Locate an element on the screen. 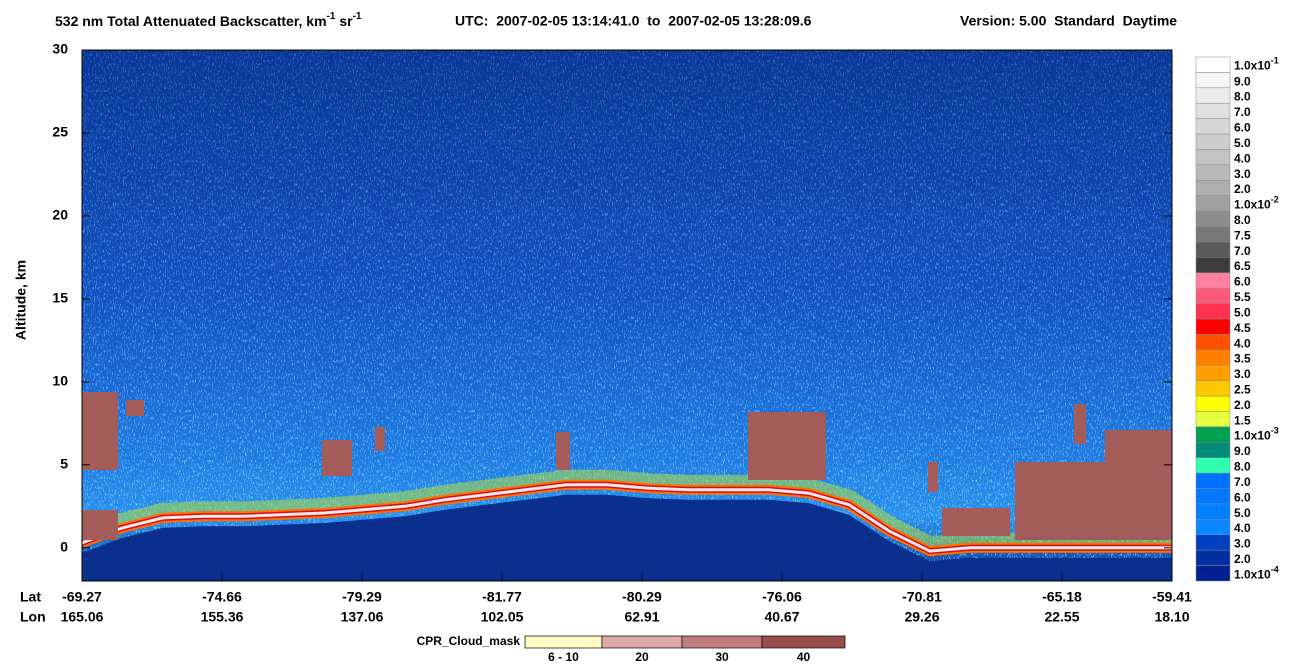 Image resolution: width=1300 pixels, height=667 pixels. cpr-legend-label: 6 - 10 is located at coordinates (563, 657).